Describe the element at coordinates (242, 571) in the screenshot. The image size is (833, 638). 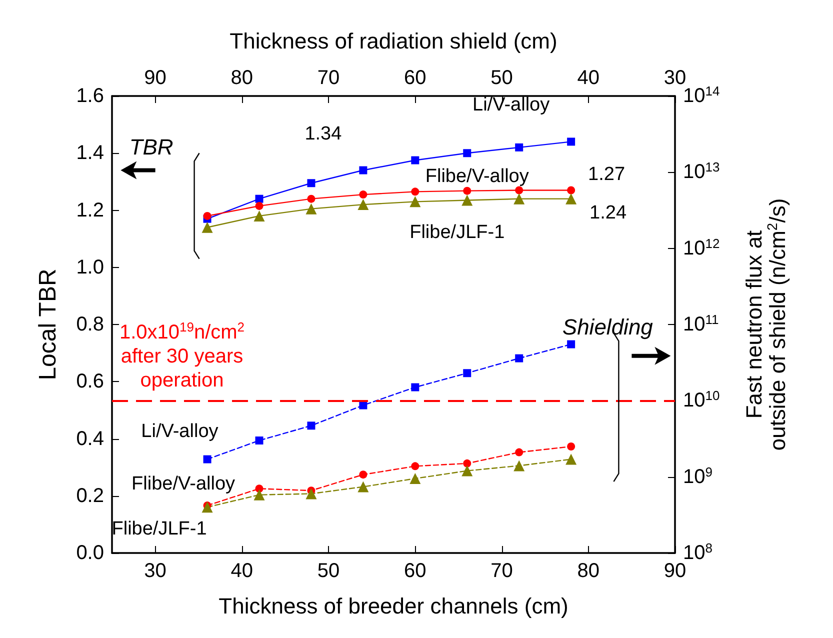
I see `x-tick-label: 40` at that location.